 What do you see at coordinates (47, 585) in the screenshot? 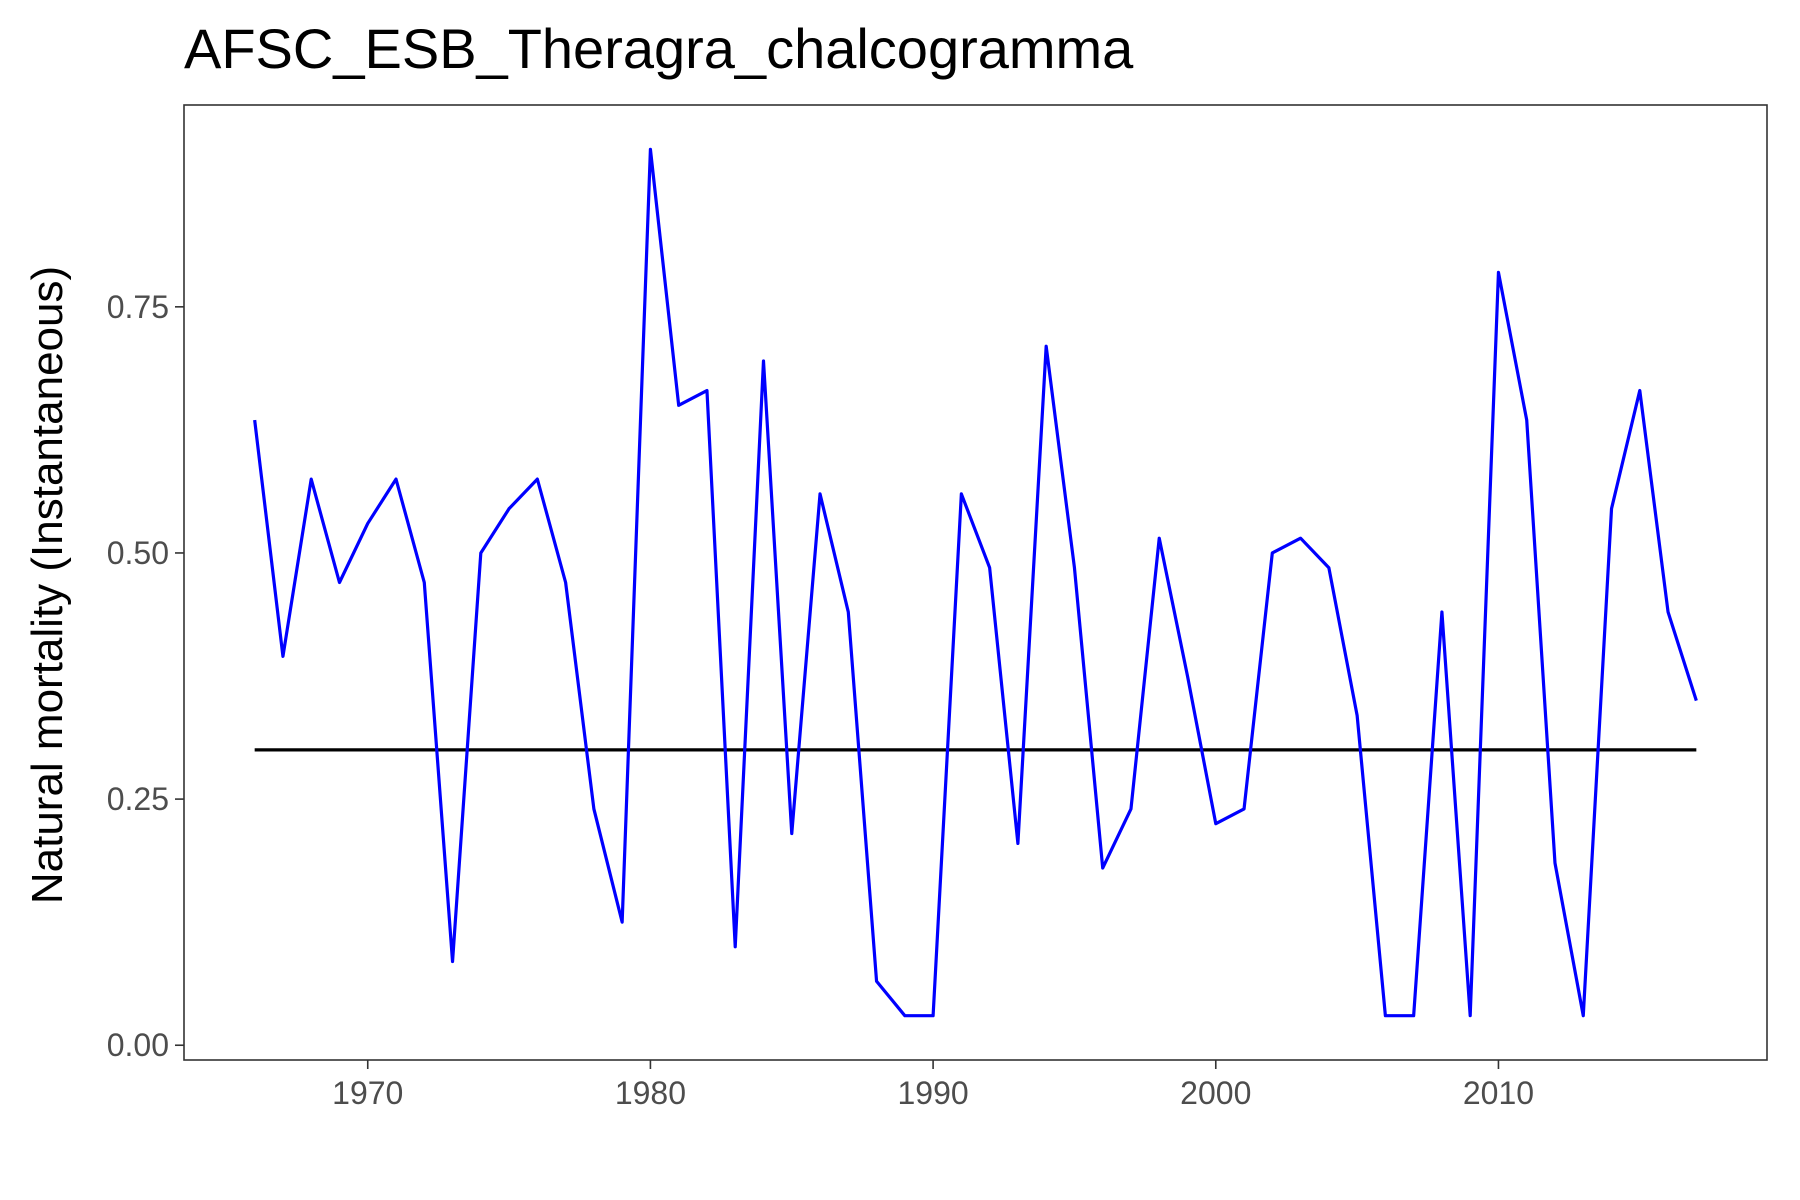
I see `y-axis-label: Natural mortality (Instantaneous)` at bounding box center [47, 585].